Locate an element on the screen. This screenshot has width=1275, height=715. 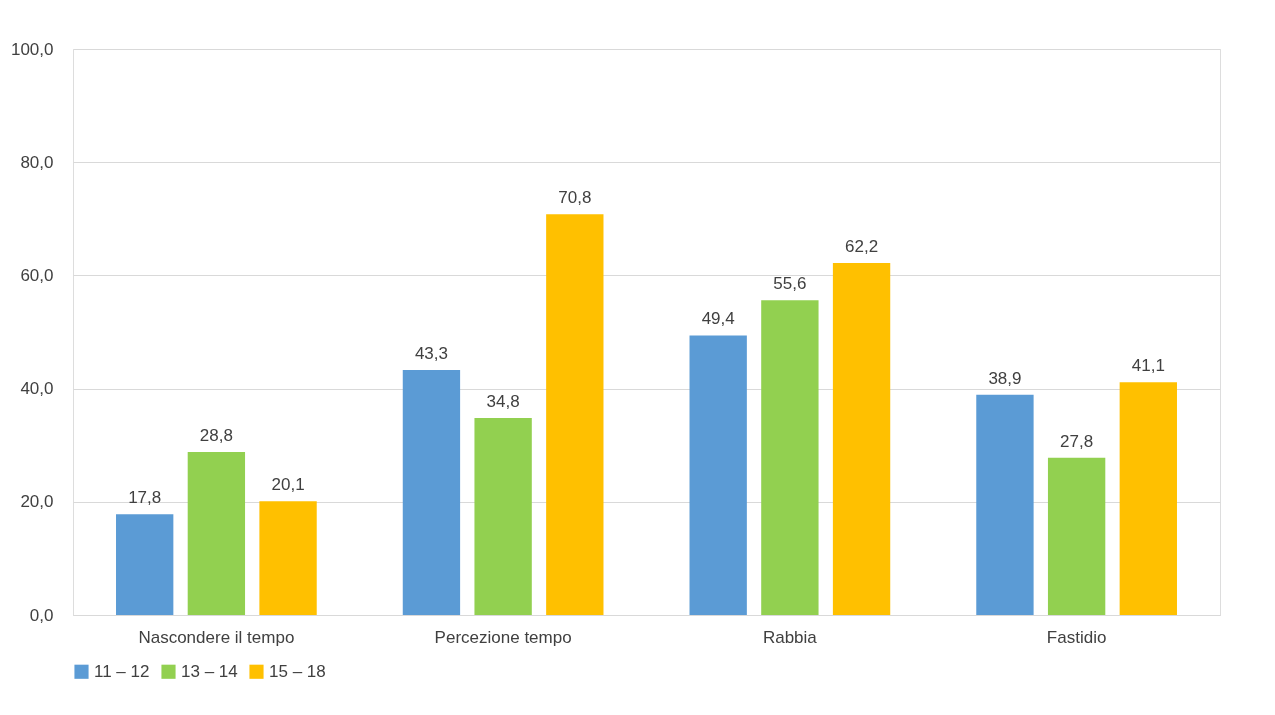
y-tick-label: 60,0 is located at coordinates (37, 275).